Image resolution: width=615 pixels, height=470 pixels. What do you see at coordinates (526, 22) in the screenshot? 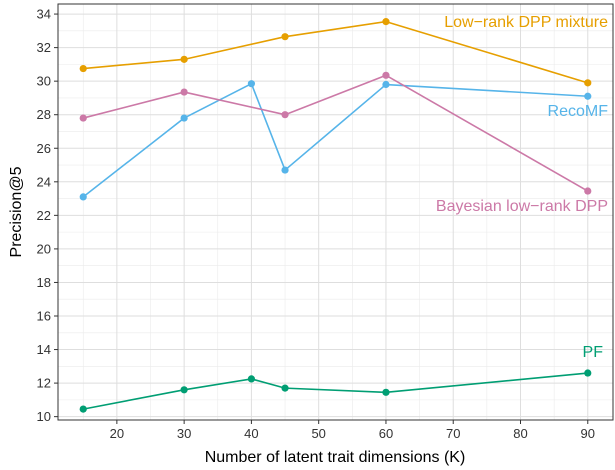
I see `series-label-low-rank-dpp-mixture: Low−rank DPP mixture` at bounding box center [526, 22].